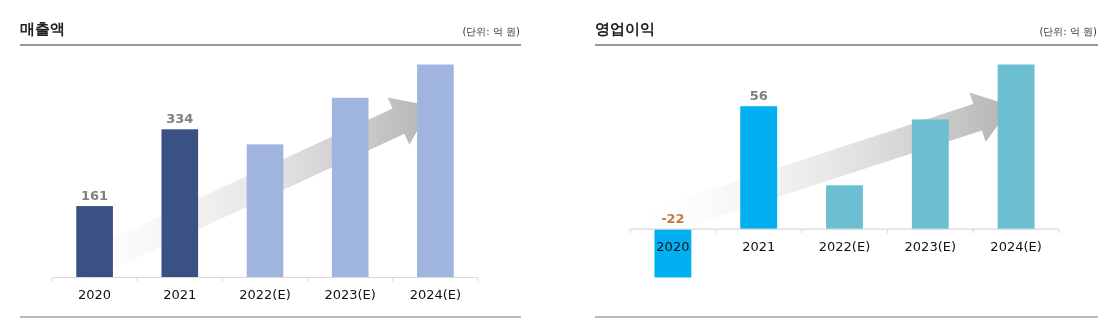  What do you see at coordinates (95, 196) in the screenshot?
I see `data-label: 161` at bounding box center [95, 196].